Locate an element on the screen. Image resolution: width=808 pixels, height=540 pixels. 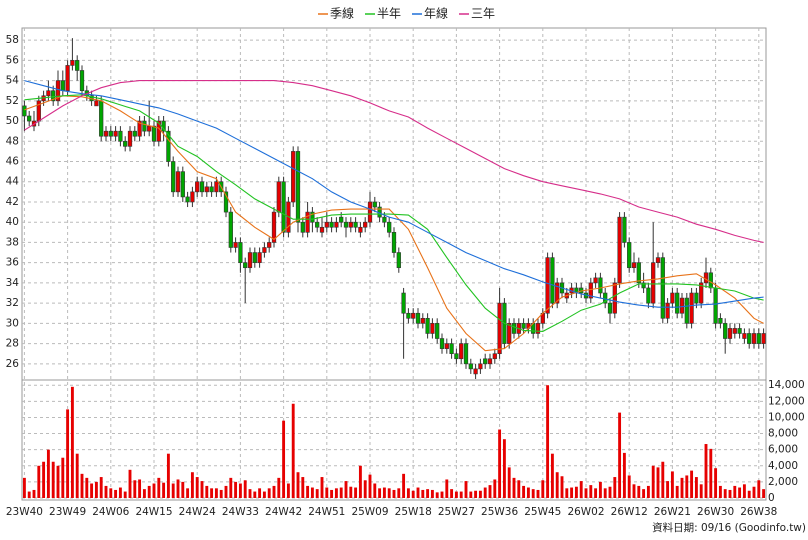
x-tick-label: 23W49 is located at coordinates (67, 512).